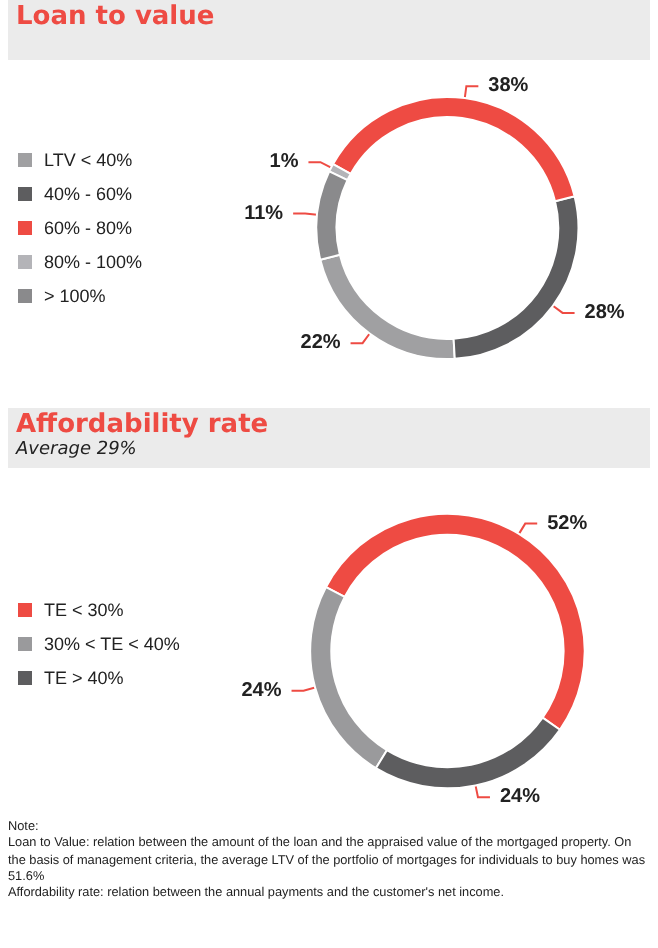  I want to click on legend-label: TE < 30%, so click(84, 610).